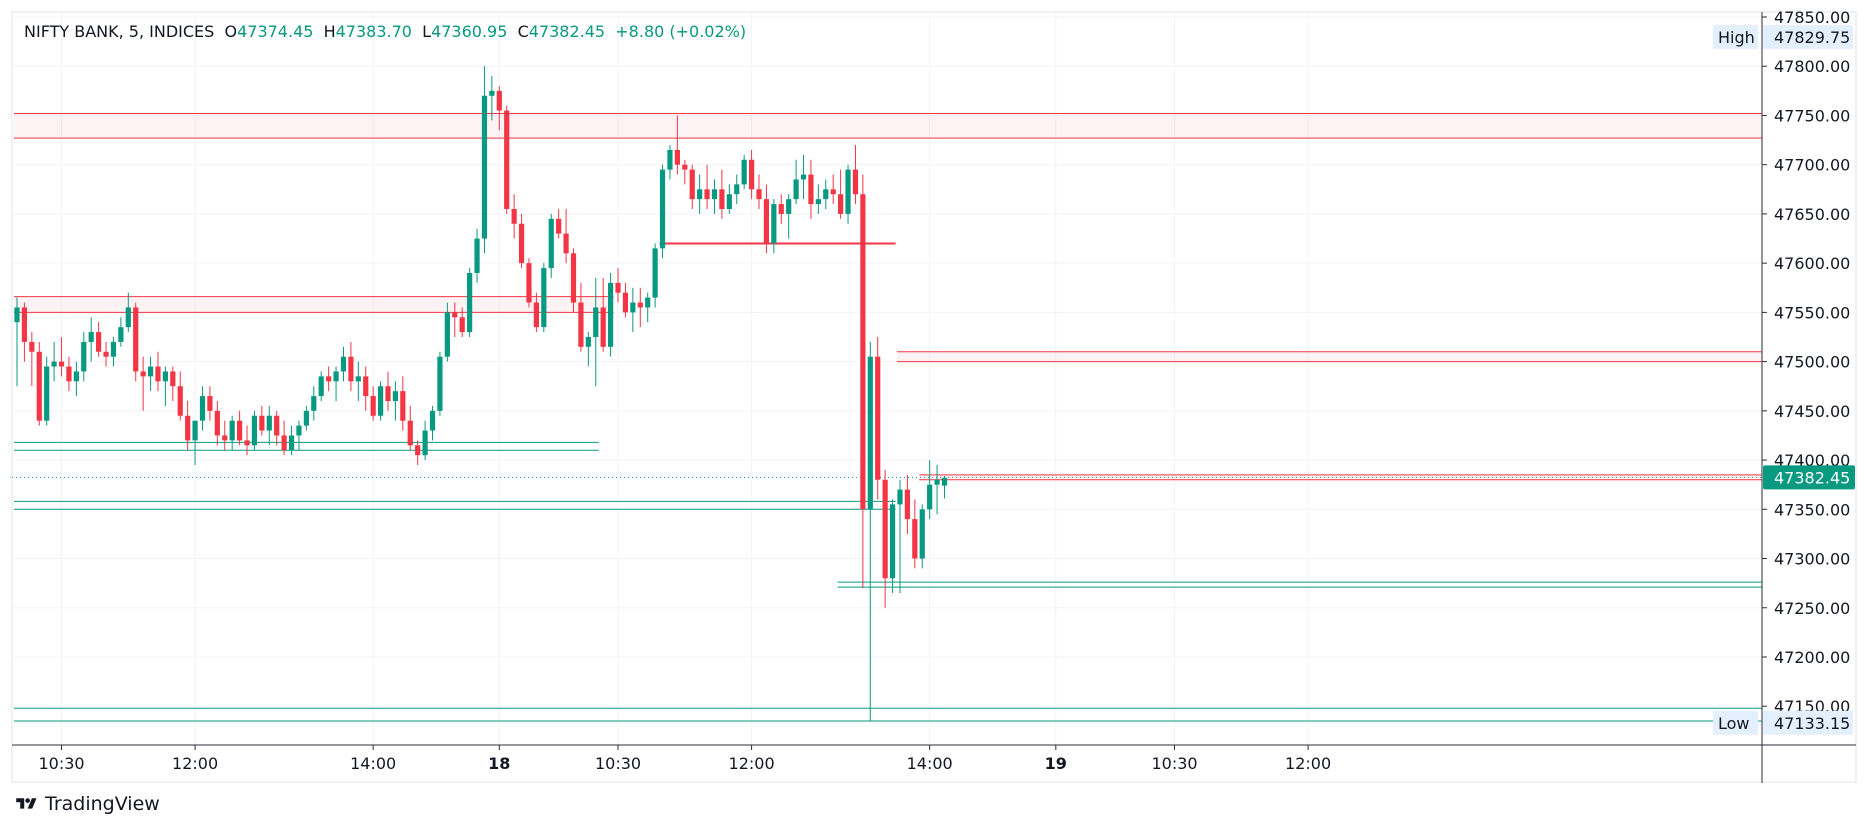  I want to click on legend-low-label: L, so click(427, 31).